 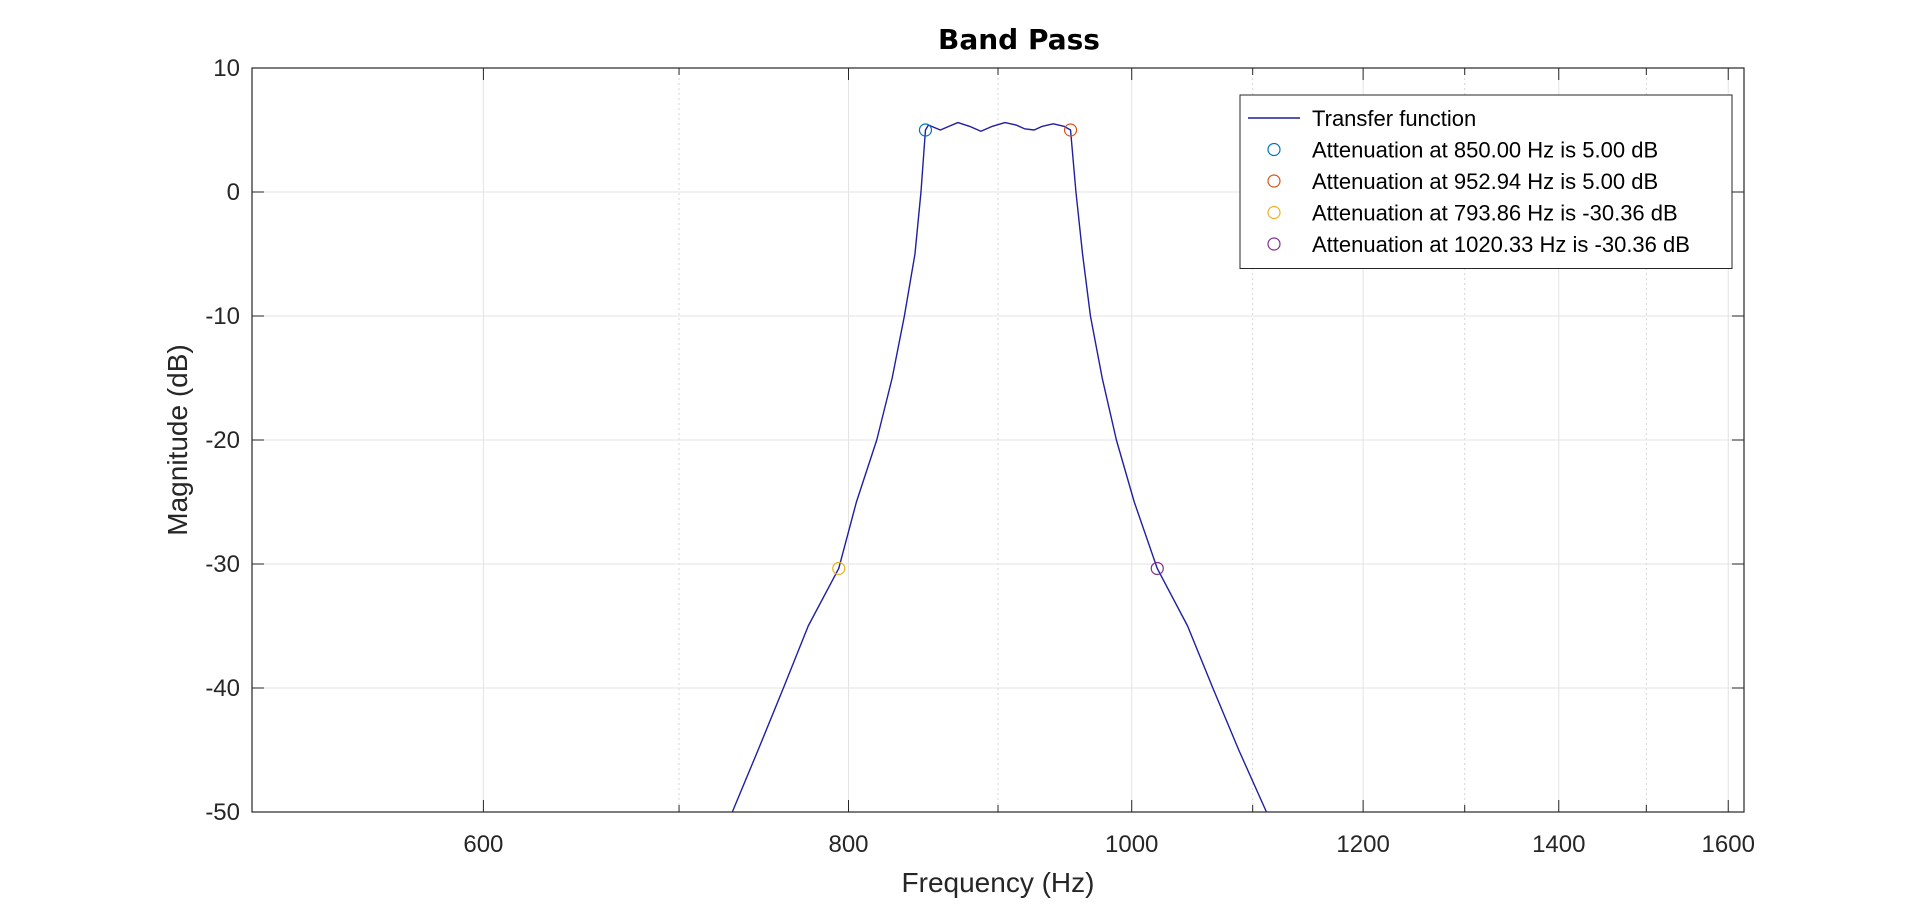 What do you see at coordinates (177, 439) in the screenshot?
I see `y-axis-title: Magnitude (dB)` at bounding box center [177, 439].